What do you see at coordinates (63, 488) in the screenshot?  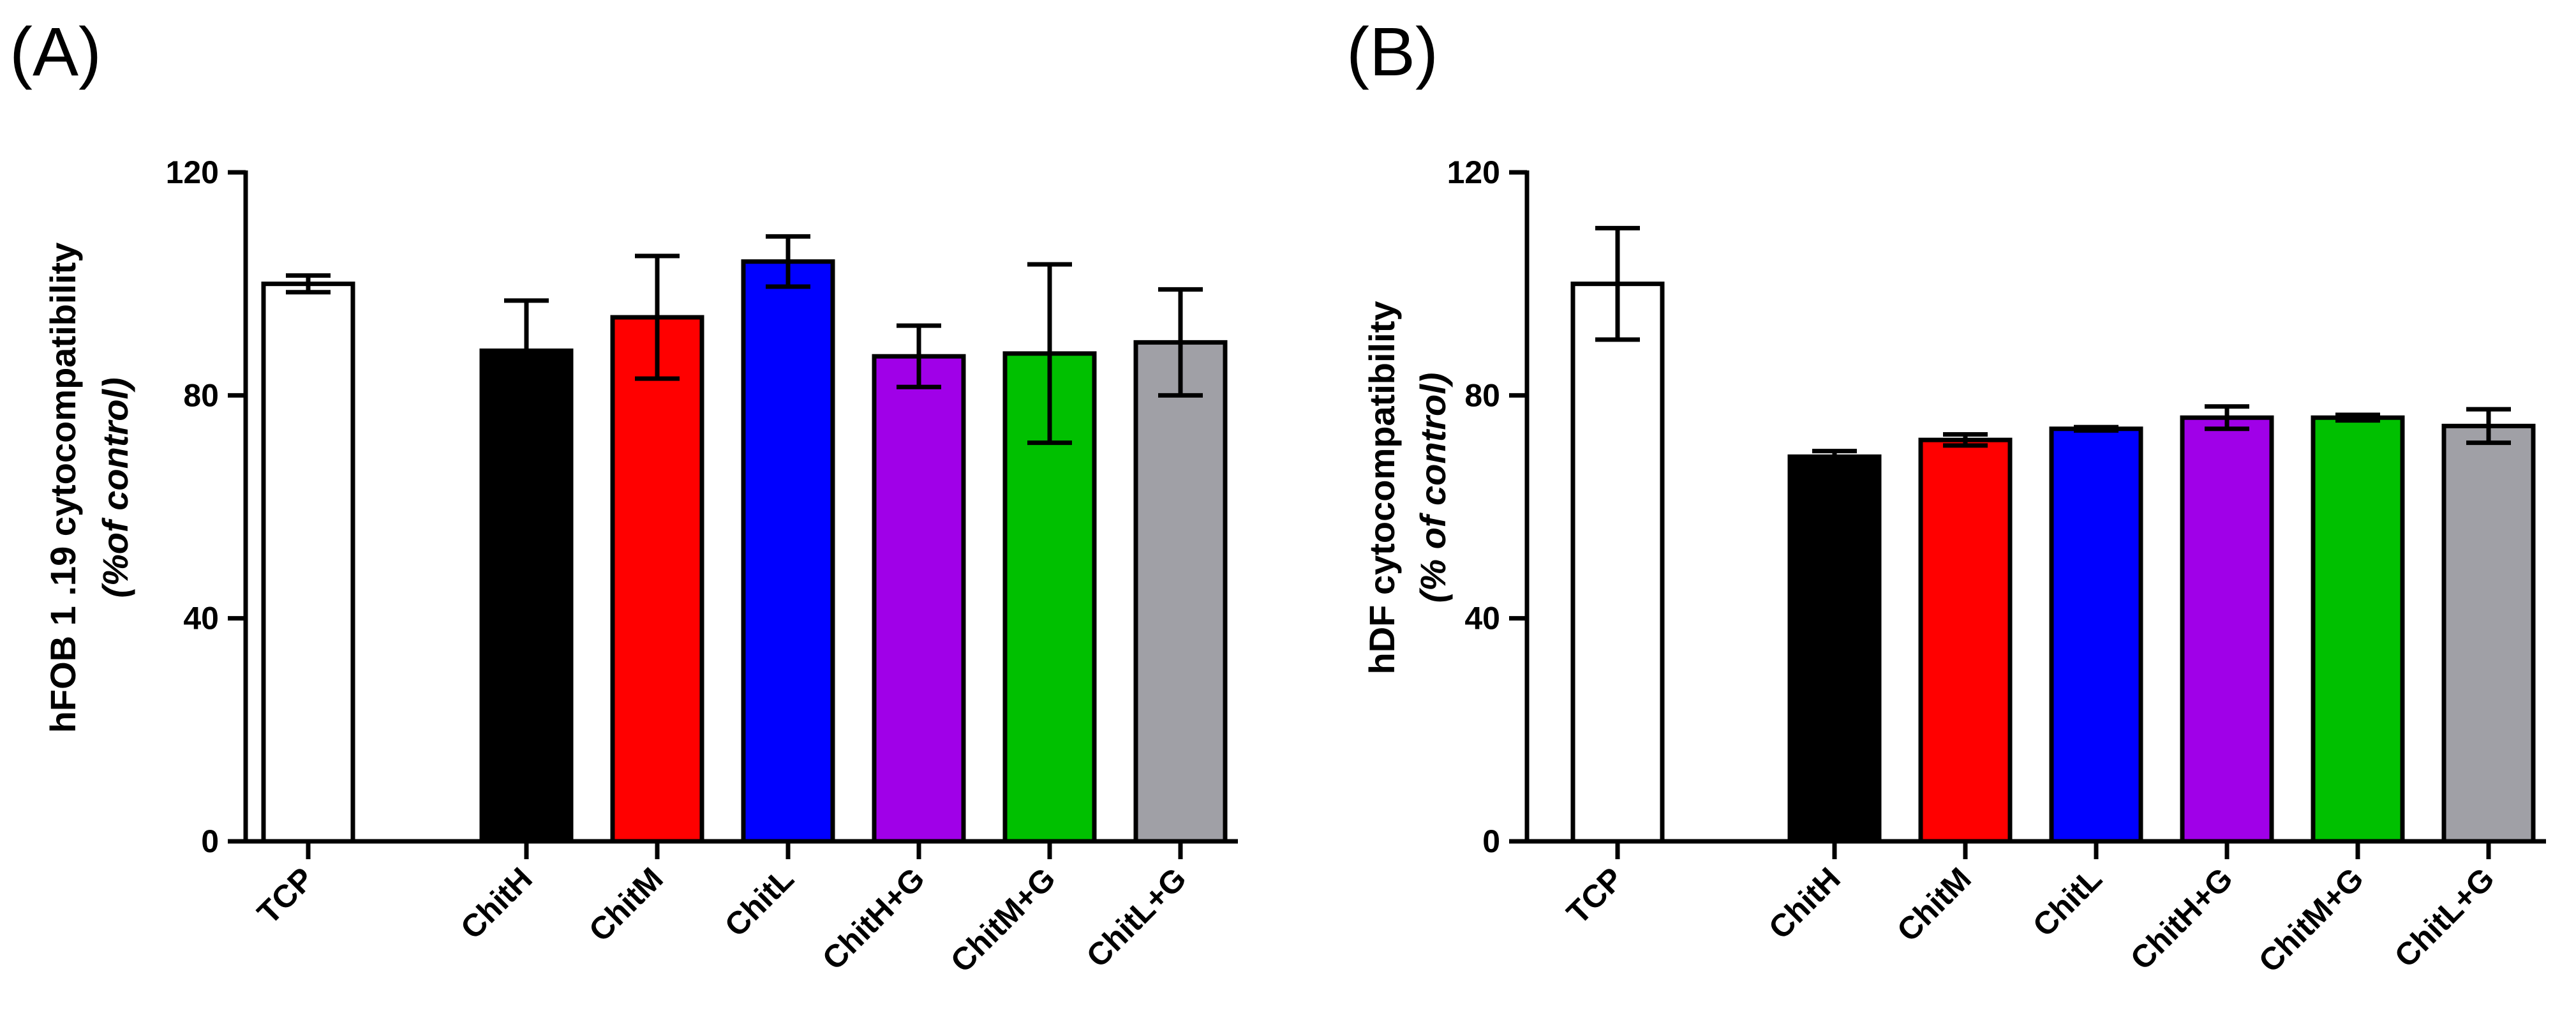 I see `y-axis-title: hFOB 1 .19 cytocompatibility` at bounding box center [63, 488].